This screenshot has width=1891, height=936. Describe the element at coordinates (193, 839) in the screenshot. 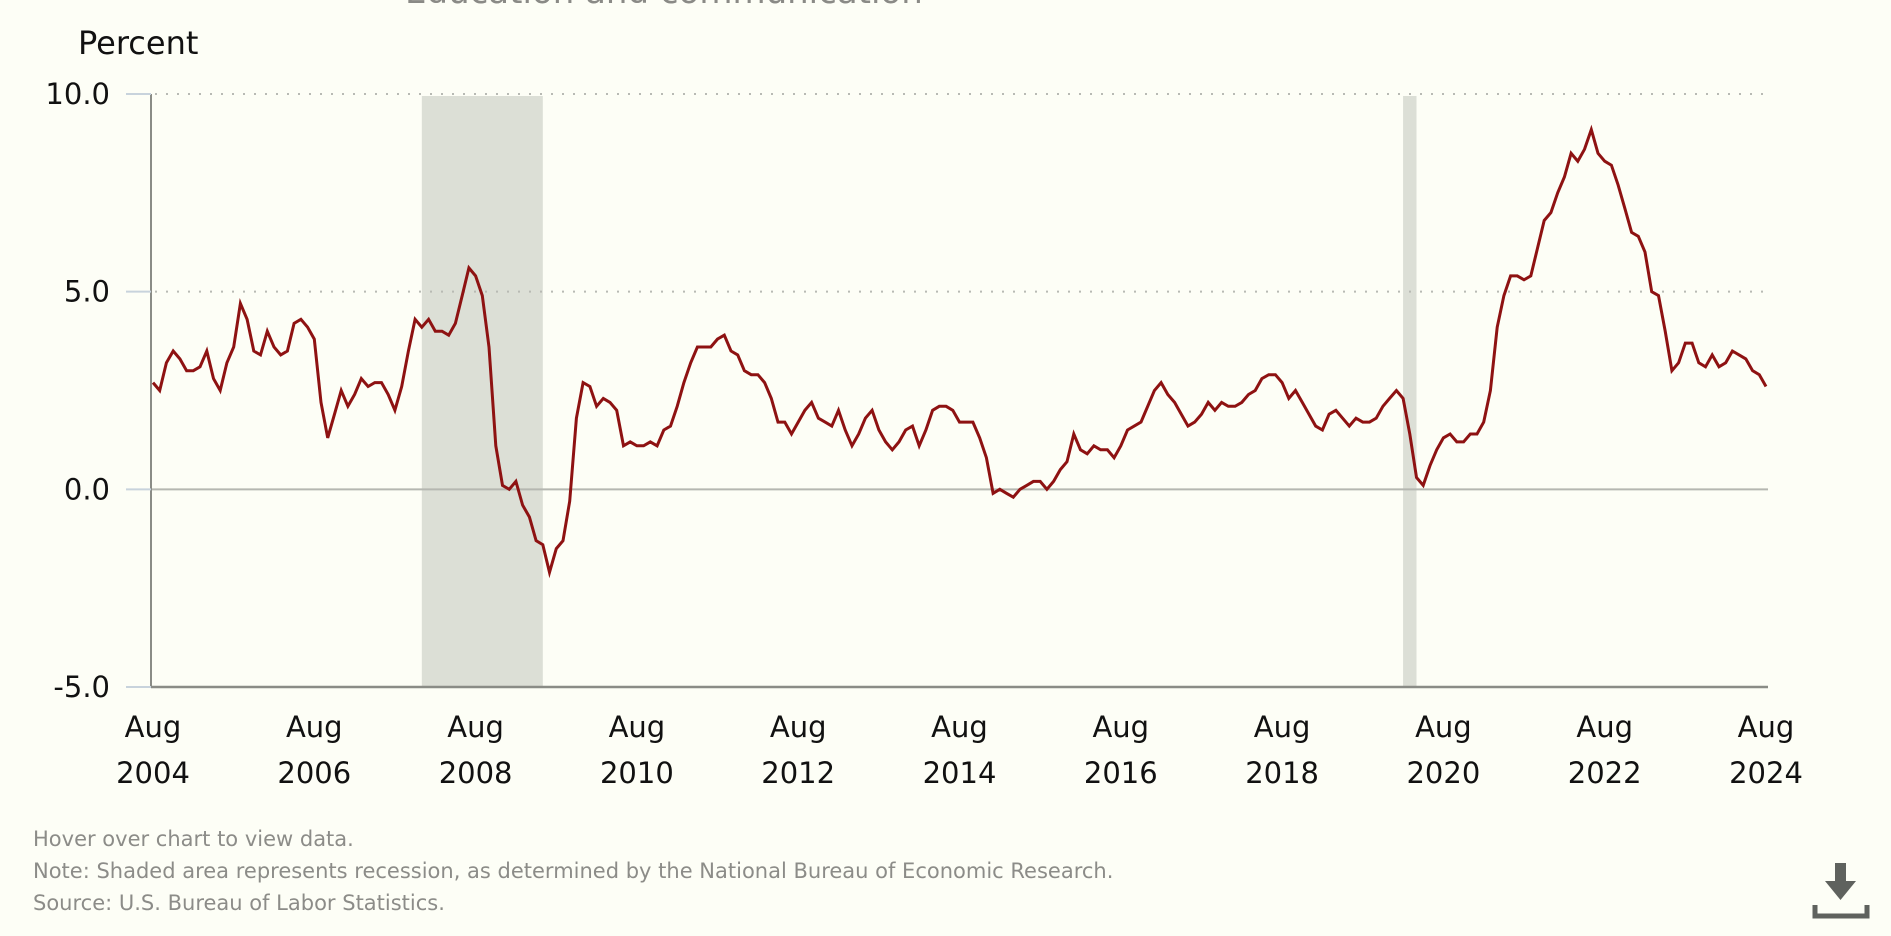

I see `hover-hint: Hover over chart to view data.` at that location.